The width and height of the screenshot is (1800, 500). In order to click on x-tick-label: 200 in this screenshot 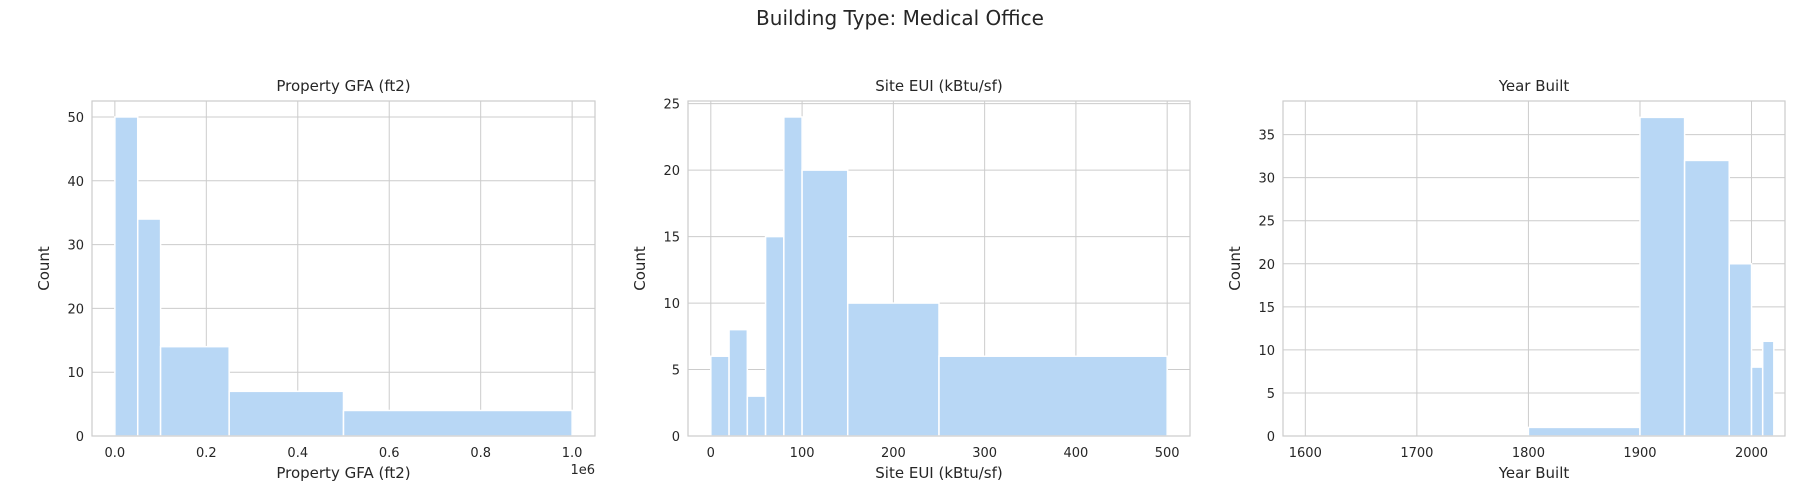, I will do `click(893, 453)`.